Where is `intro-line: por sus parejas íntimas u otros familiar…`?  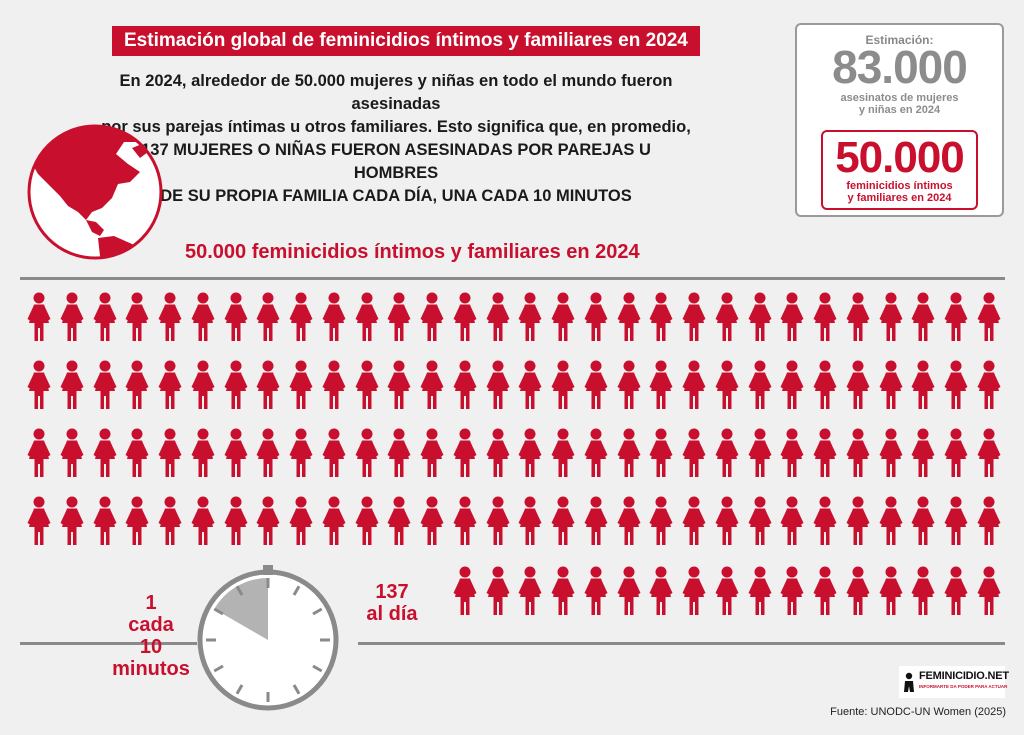 intro-line: por sus parejas íntimas u otros familiar… is located at coordinates (396, 127).